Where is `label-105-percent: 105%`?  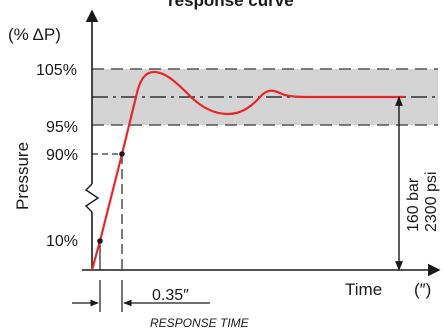
label-105-percent: 105% is located at coordinates (56, 70).